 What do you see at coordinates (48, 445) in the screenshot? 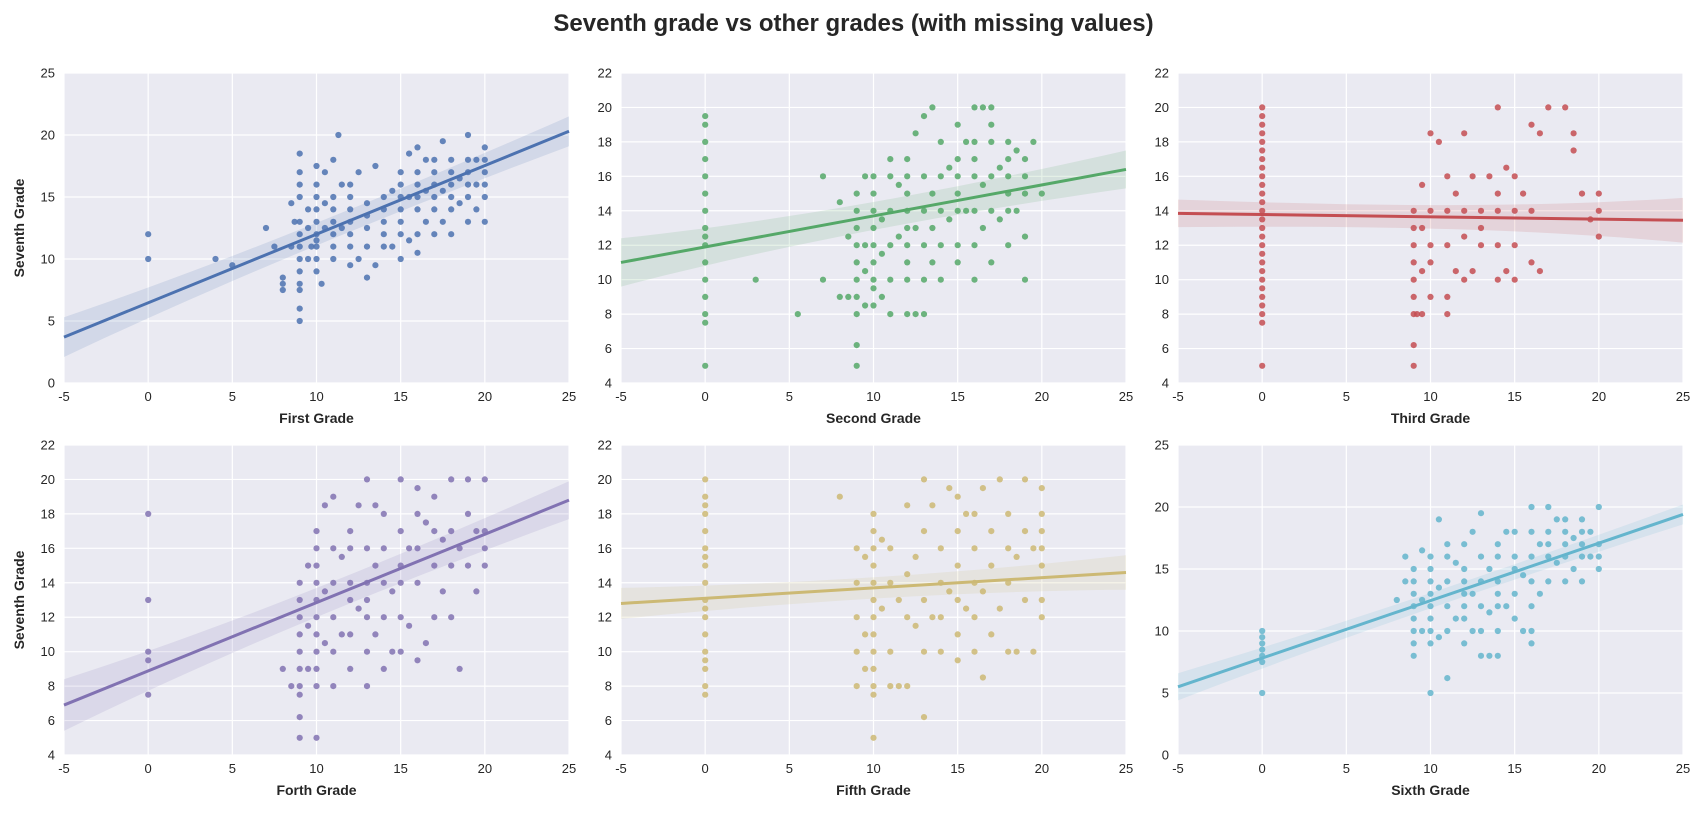
I see `y-tick-label: 22` at bounding box center [48, 445].